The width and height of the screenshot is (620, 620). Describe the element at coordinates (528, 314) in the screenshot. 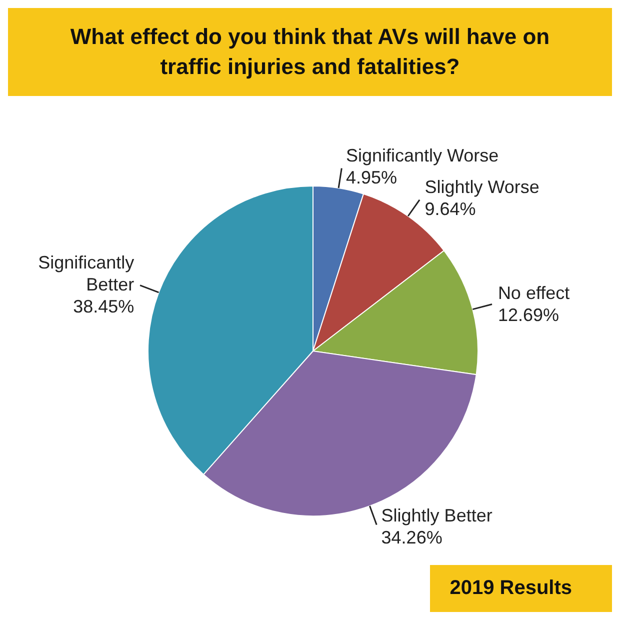

I see `data-label: 12.69%` at that location.